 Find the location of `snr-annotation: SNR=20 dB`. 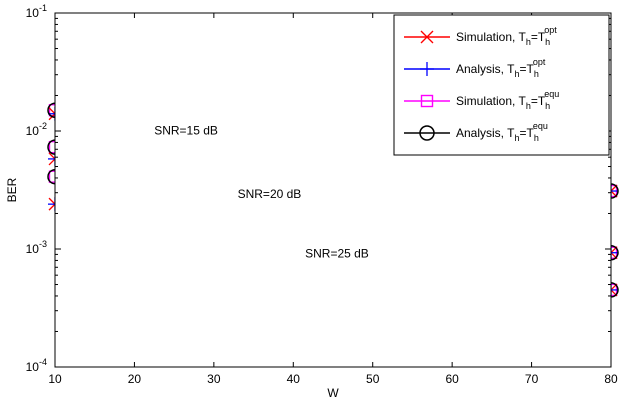

snr-annotation: SNR=20 dB is located at coordinates (270, 194).